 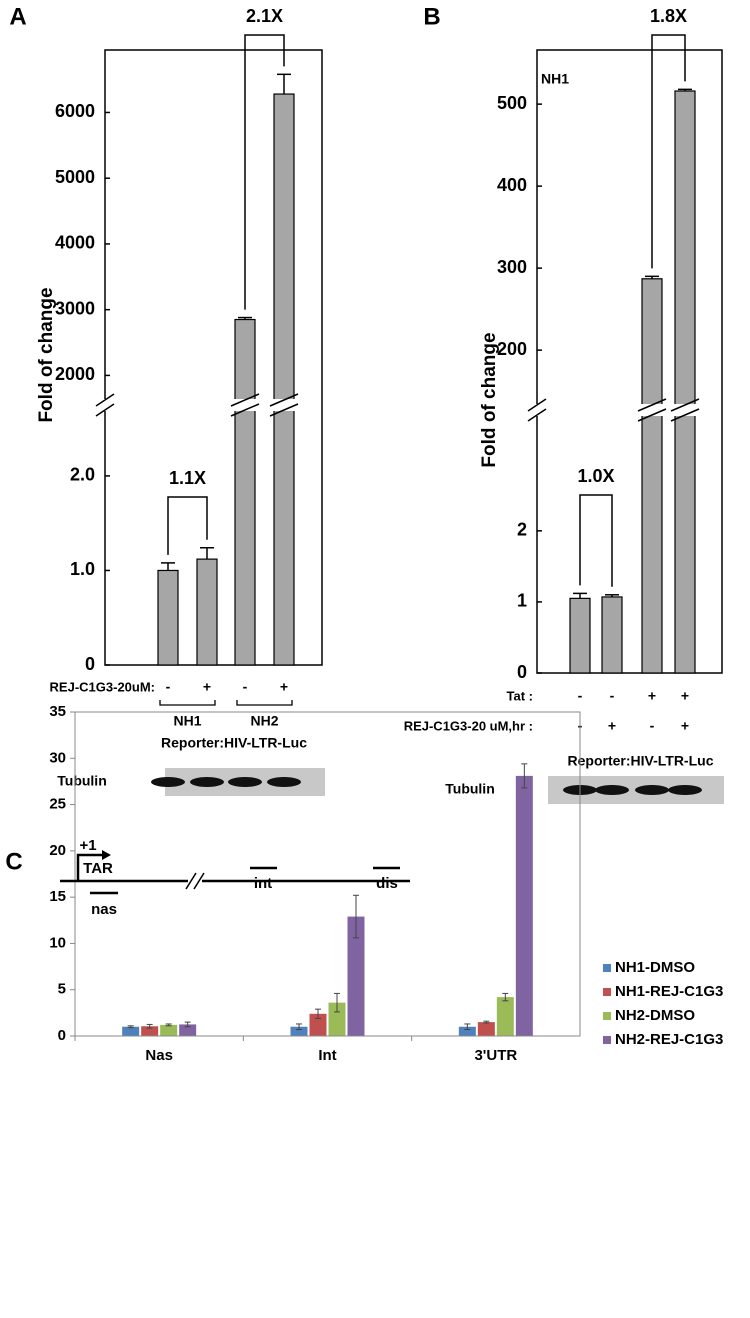 I want to click on legend-label: NH1-REJ-C1G3, so click(x=669, y=991).